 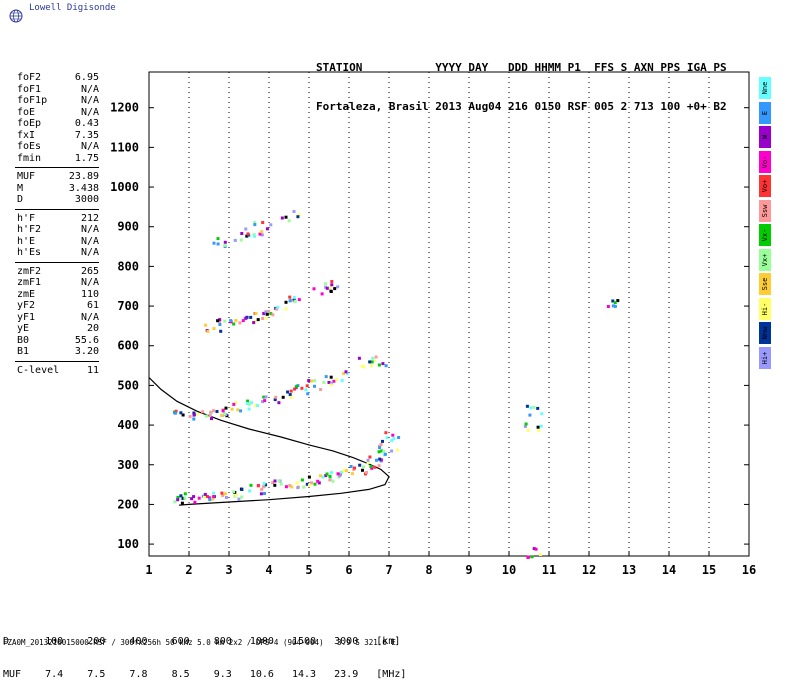 I want to click on param-row: h'F2 N/A, so click(x=57, y=230).